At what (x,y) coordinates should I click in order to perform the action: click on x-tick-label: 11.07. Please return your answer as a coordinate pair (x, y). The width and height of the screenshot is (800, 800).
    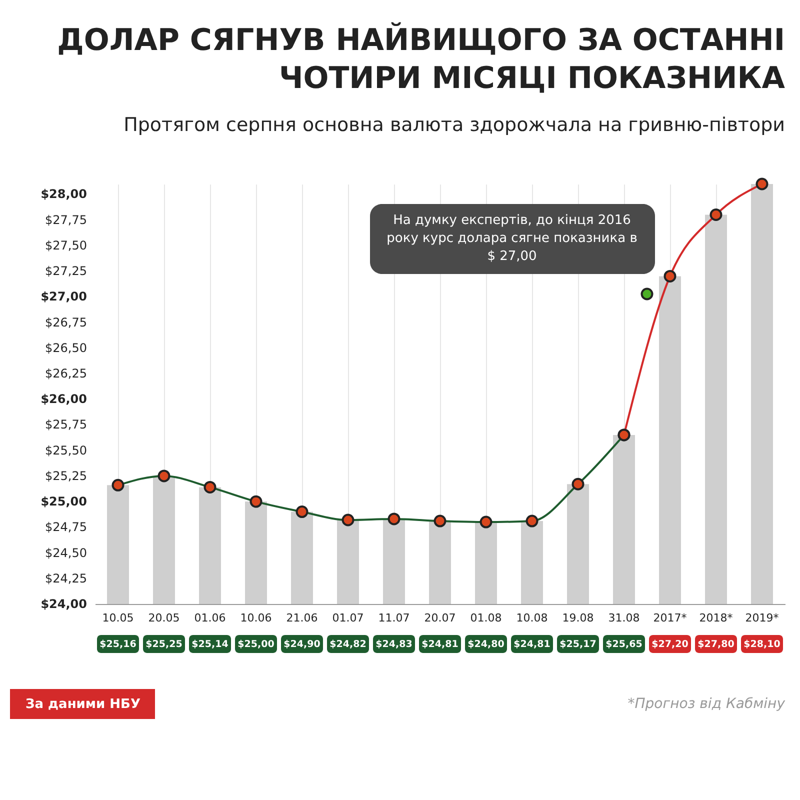
    Looking at the image, I should click on (394, 618).